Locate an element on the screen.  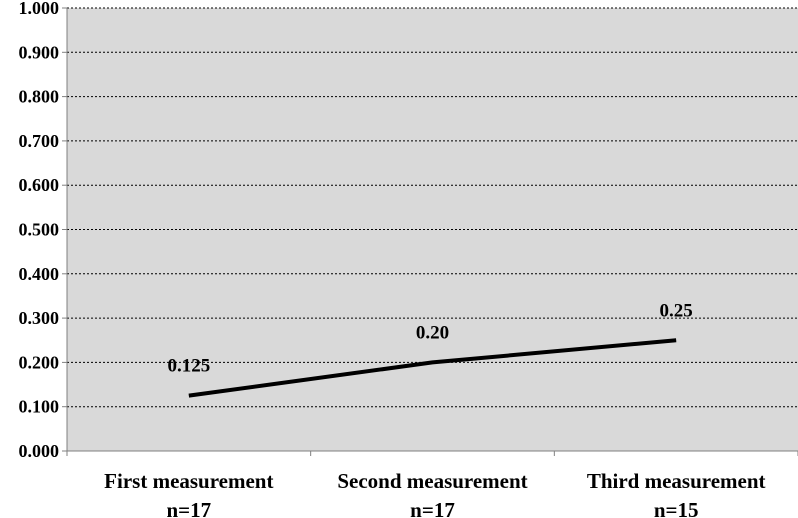
y-tick-label: 0.700 is located at coordinates (39, 141).